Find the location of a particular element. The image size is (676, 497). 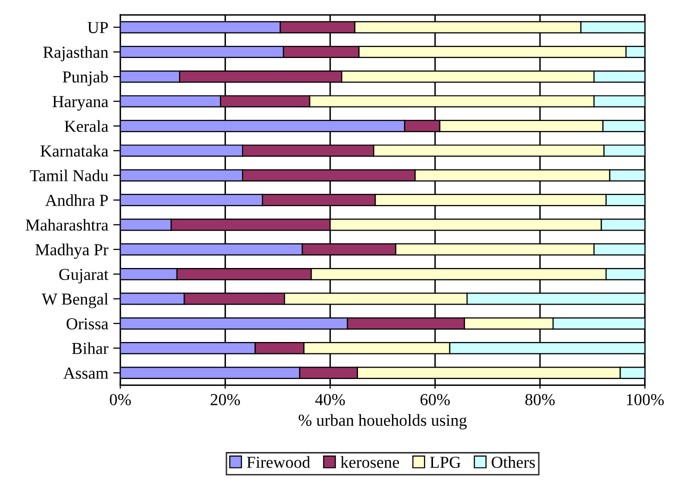

y-tick-label: Maharashtra is located at coordinates (67, 224).